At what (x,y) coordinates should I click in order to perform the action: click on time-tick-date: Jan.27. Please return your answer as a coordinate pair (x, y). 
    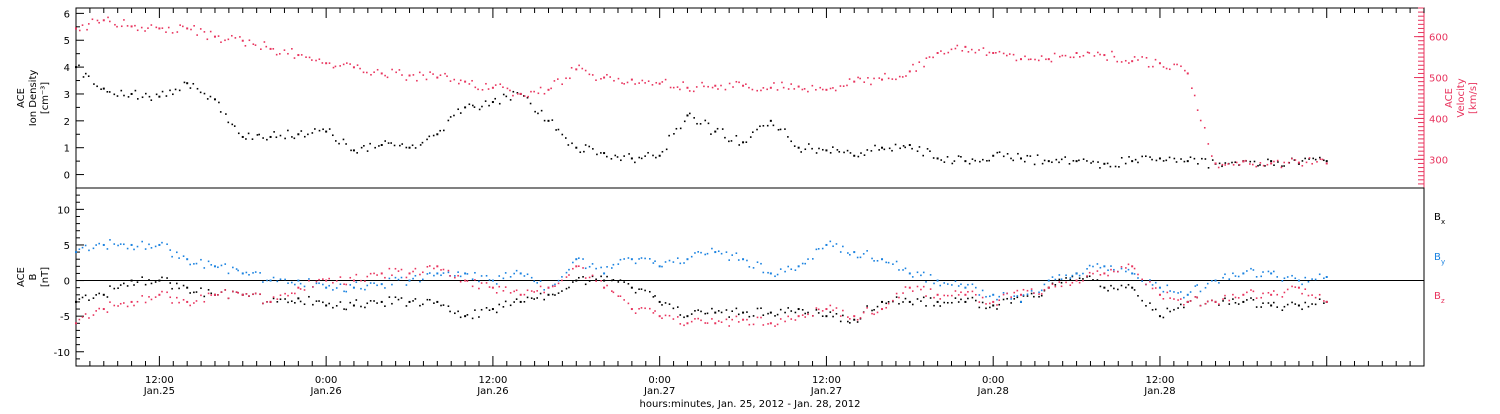
    Looking at the image, I should click on (659, 391).